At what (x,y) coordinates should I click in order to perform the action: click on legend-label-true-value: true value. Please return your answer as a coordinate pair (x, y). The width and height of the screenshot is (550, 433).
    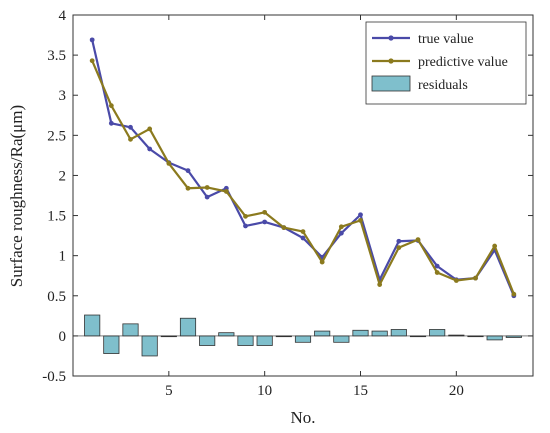
    Looking at the image, I should click on (446, 39).